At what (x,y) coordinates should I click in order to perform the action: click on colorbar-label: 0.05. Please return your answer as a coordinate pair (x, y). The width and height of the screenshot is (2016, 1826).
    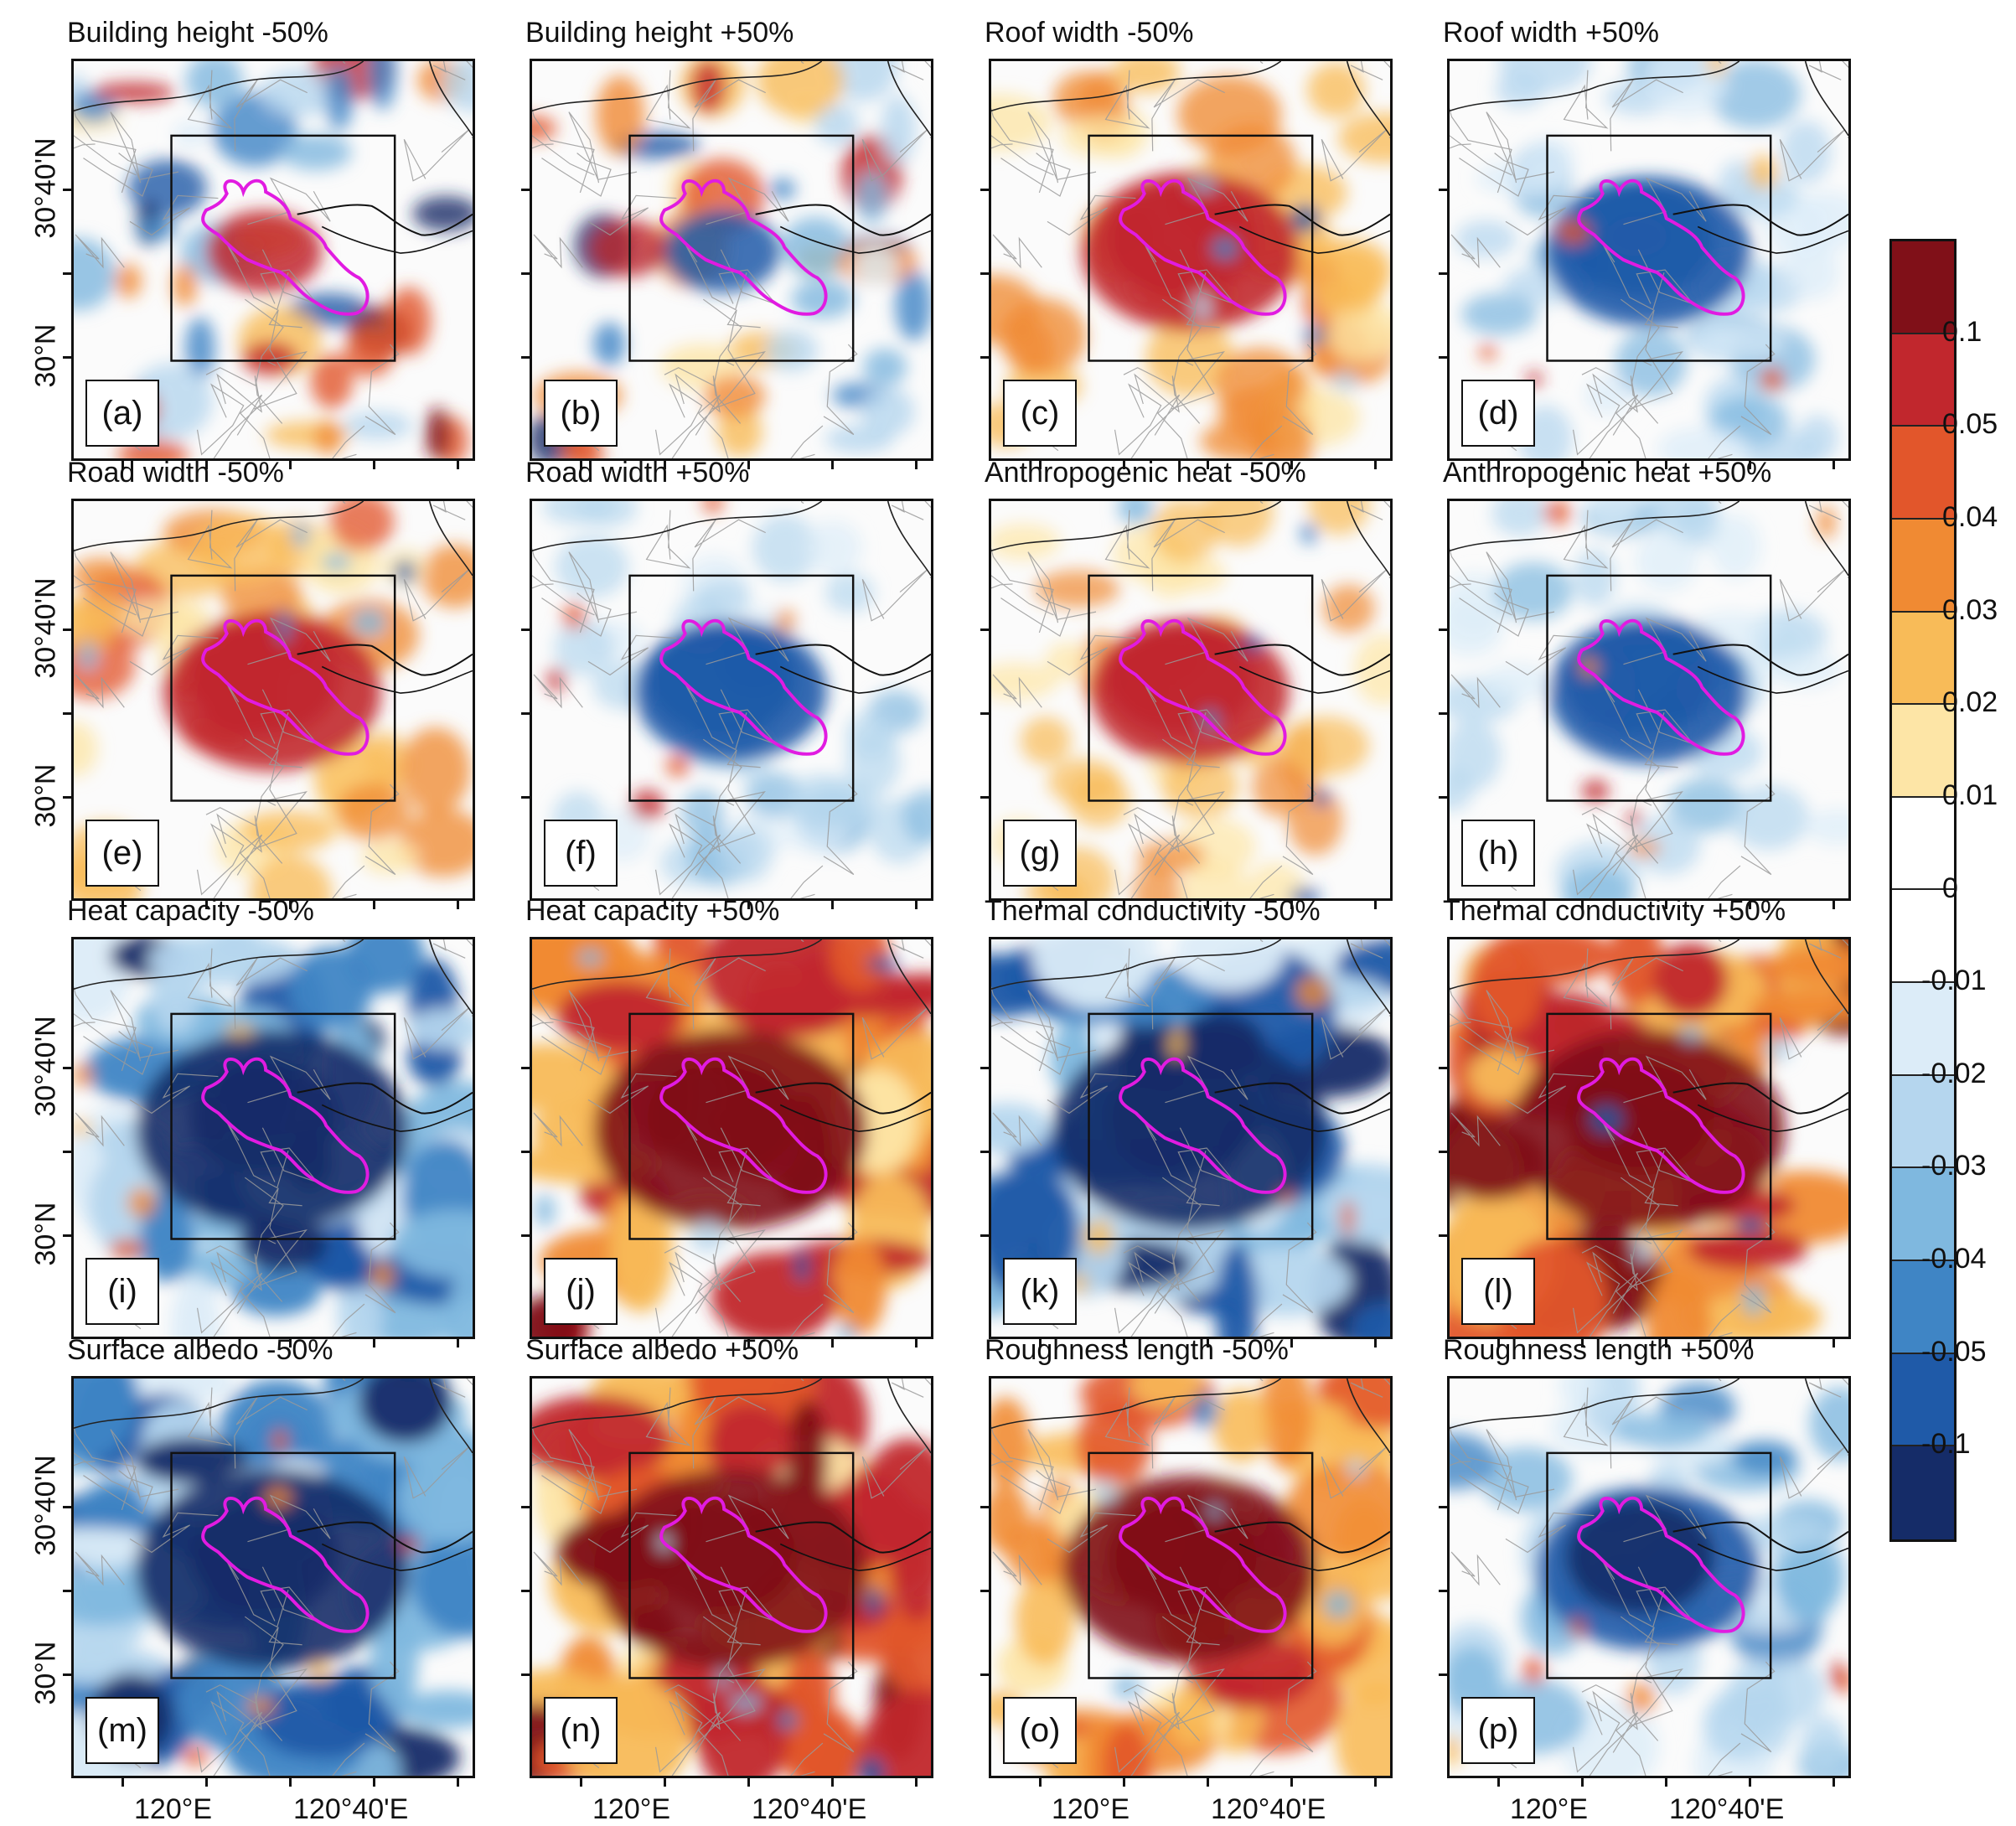
    Looking at the image, I should click on (1970, 424).